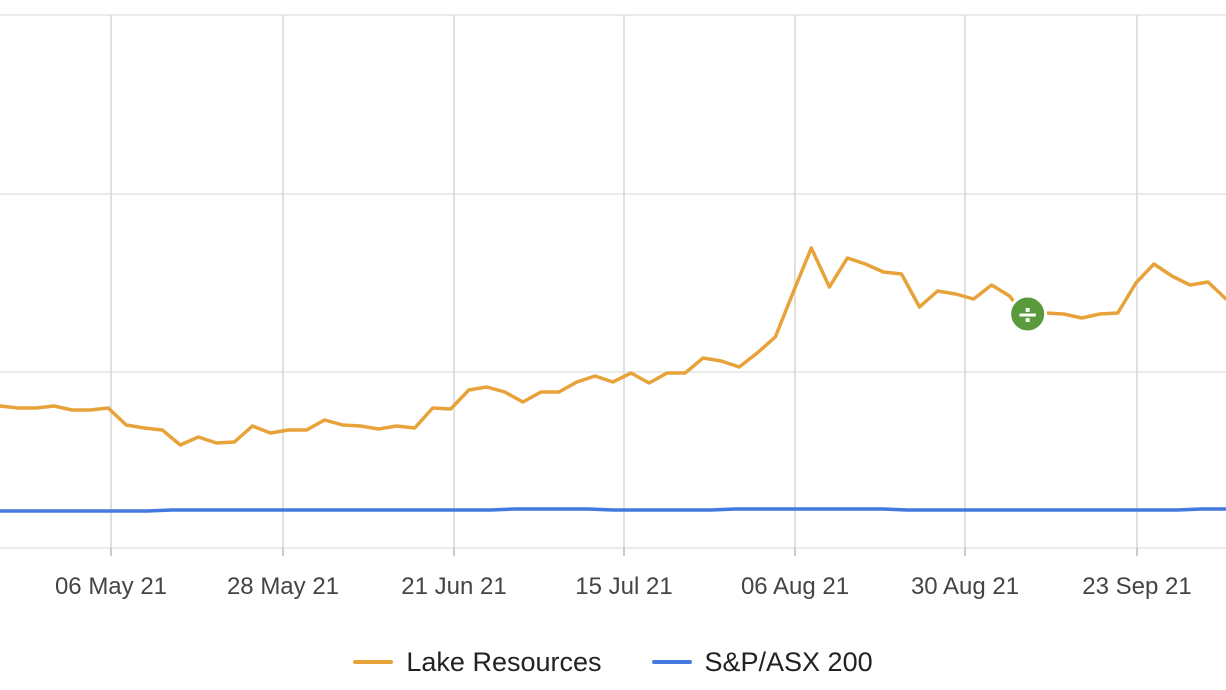  I want to click on legend-label-lake-resources: Lake Resources, so click(504, 661).